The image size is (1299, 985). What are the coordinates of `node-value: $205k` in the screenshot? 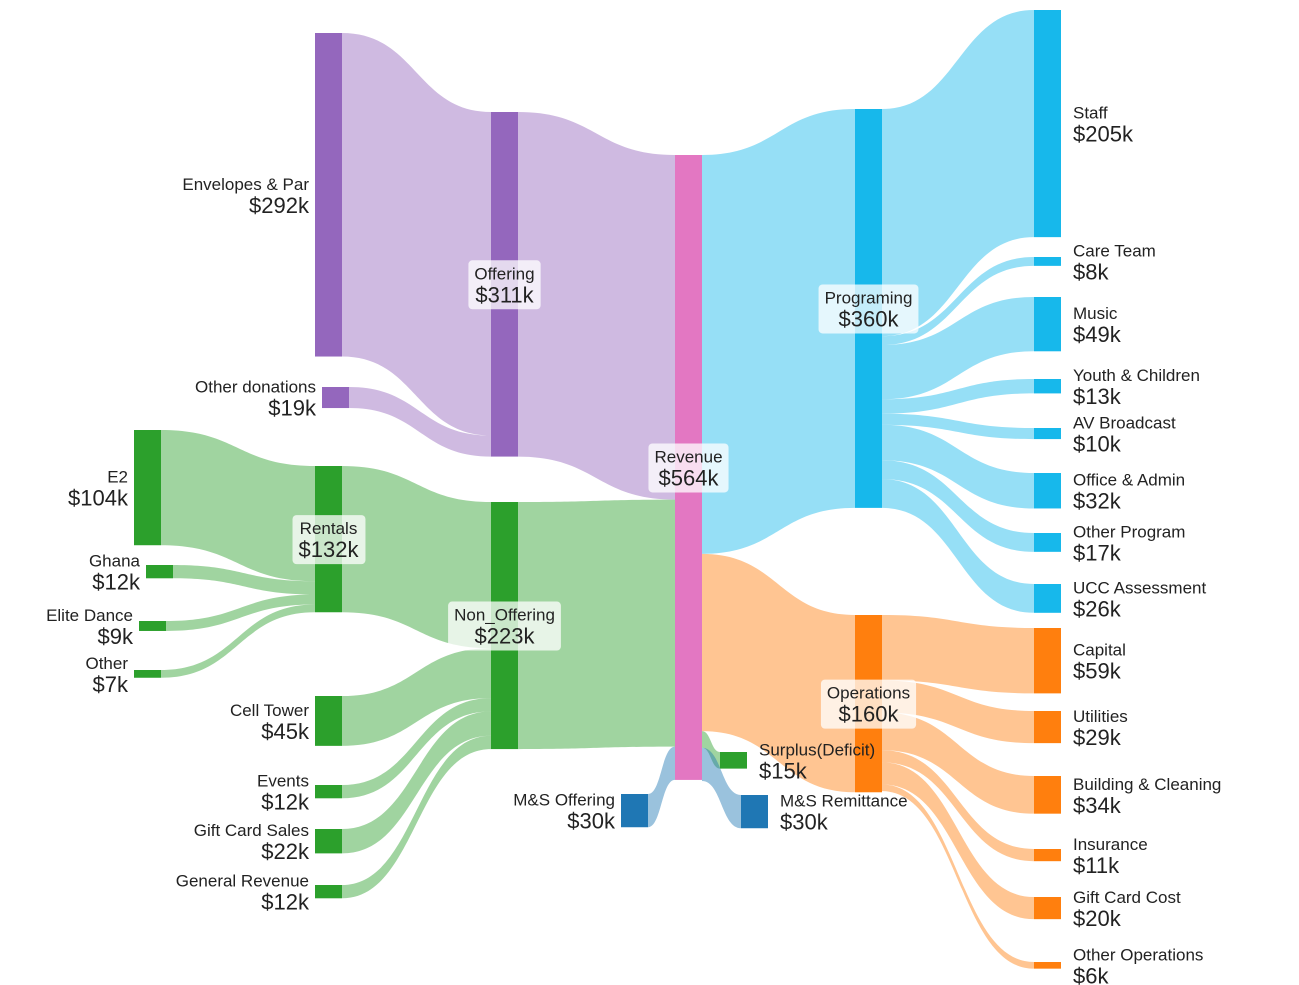 It's located at (1103, 134).